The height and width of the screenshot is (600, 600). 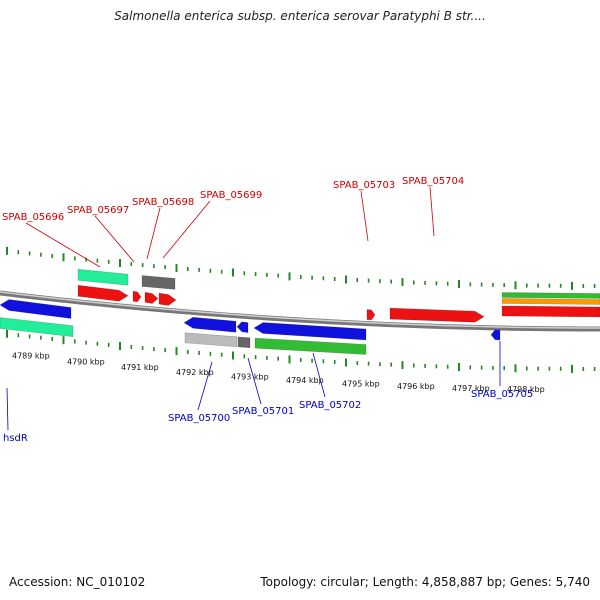 What do you see at coordinates (199, 418) in the screenshot?
I see `reverse-gene-label: SPAB_05700` at bounding box center [199, 418].